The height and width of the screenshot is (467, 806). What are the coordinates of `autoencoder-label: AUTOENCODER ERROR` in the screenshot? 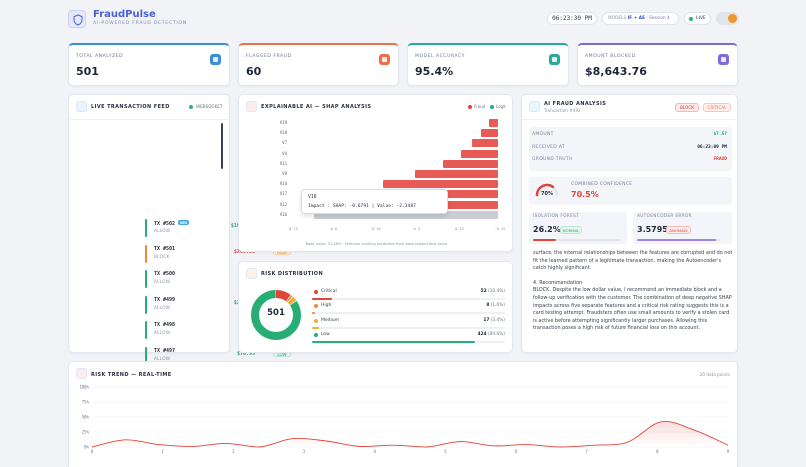 It's located at (664, 216).